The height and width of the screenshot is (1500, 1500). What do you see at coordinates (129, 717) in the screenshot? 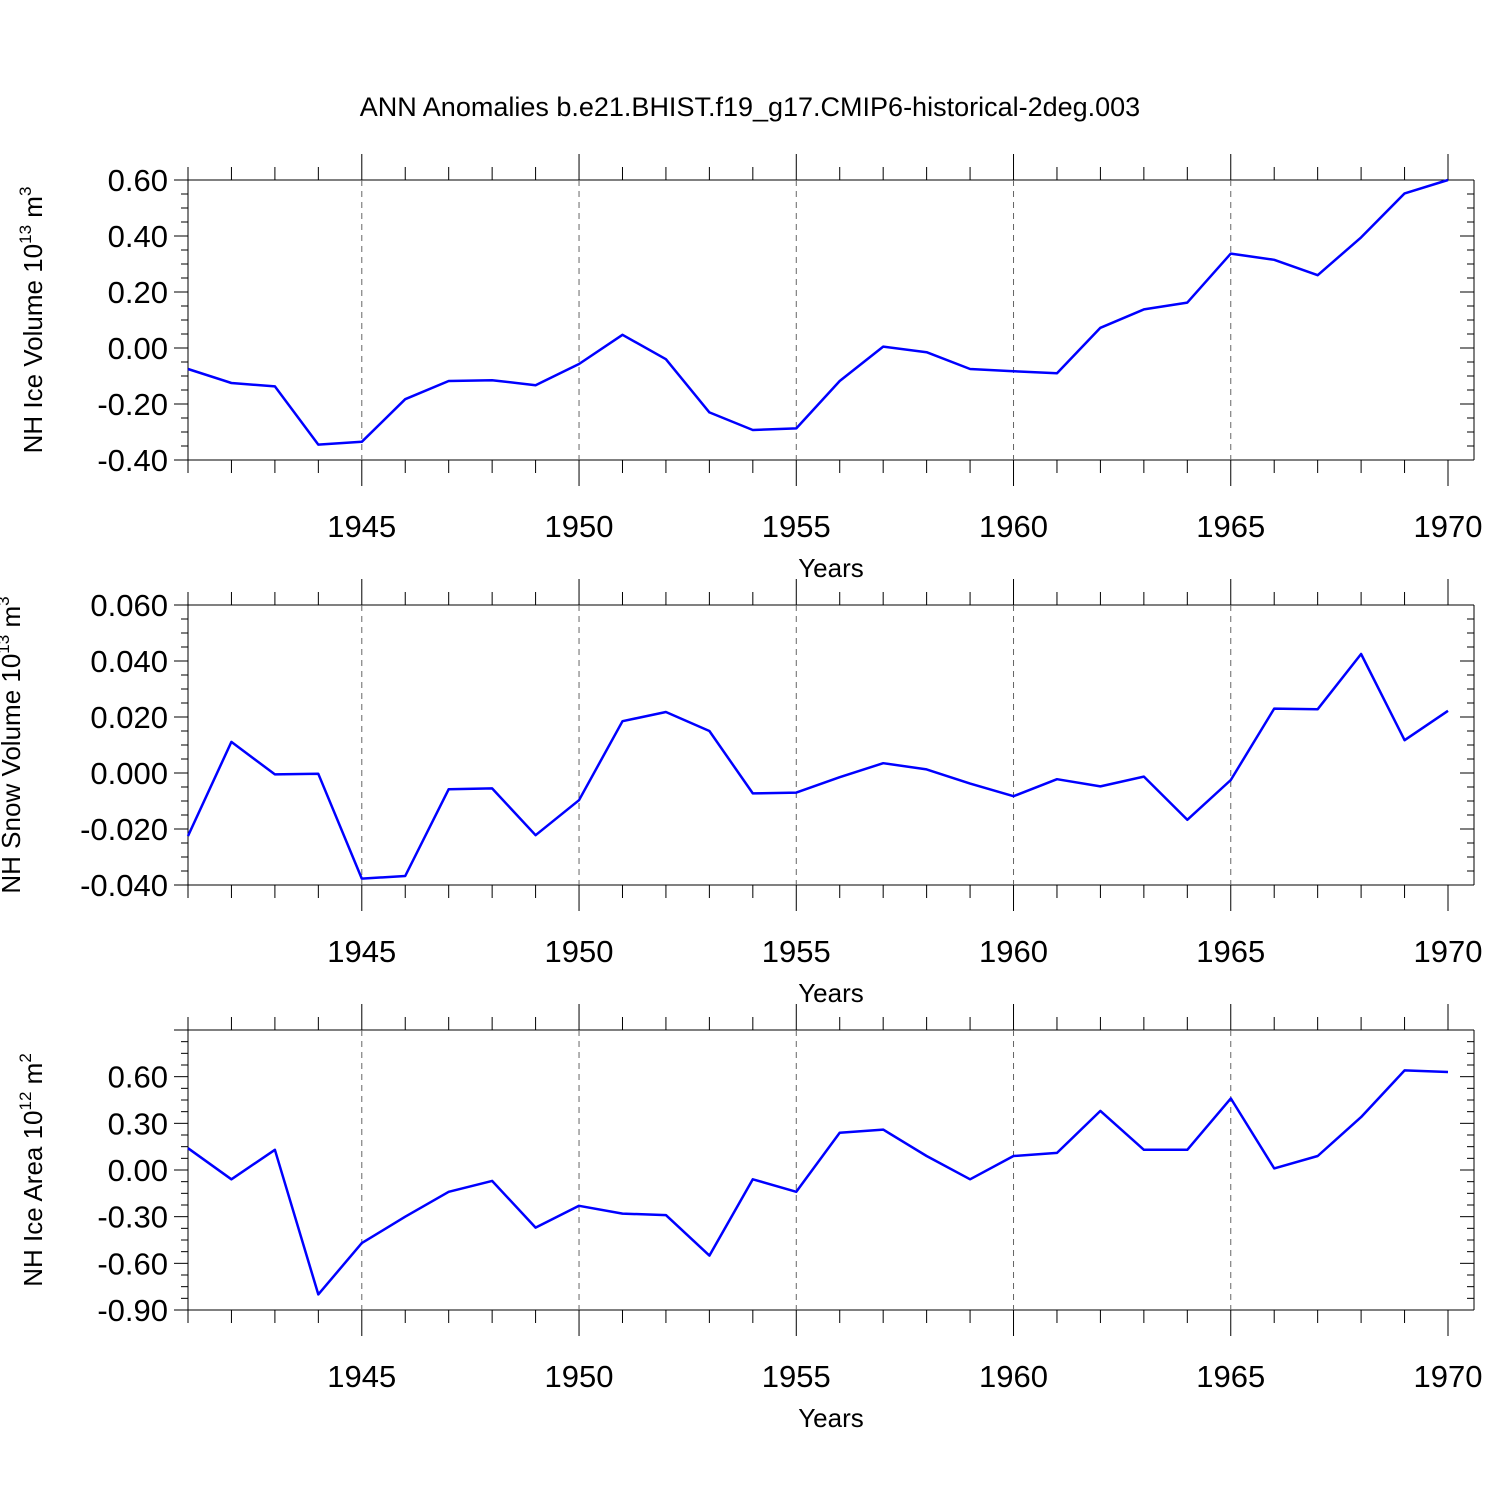
I see `y-tick-label: 0.020` at bounding box center [129, 717].